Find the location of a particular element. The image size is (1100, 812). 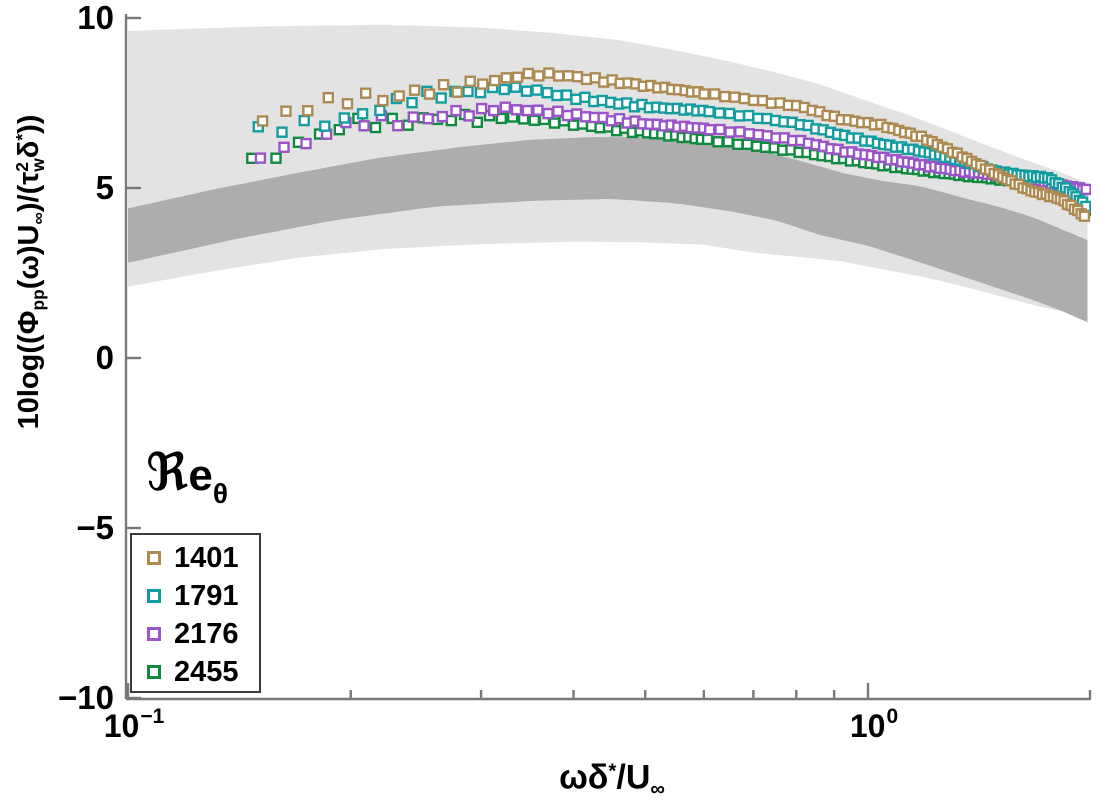

y-tick-label-−5: −5 is located at coordinates (95, 527).